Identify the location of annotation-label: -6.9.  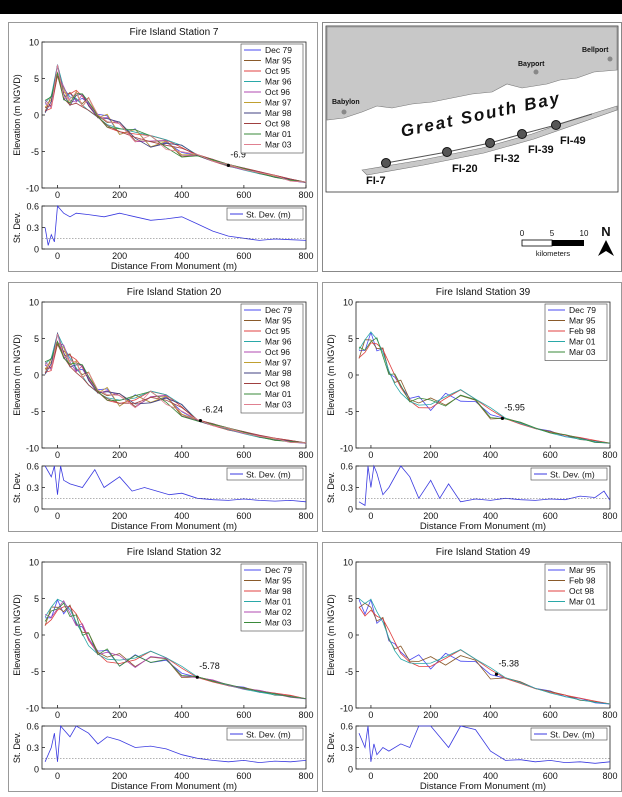
(238, 154).